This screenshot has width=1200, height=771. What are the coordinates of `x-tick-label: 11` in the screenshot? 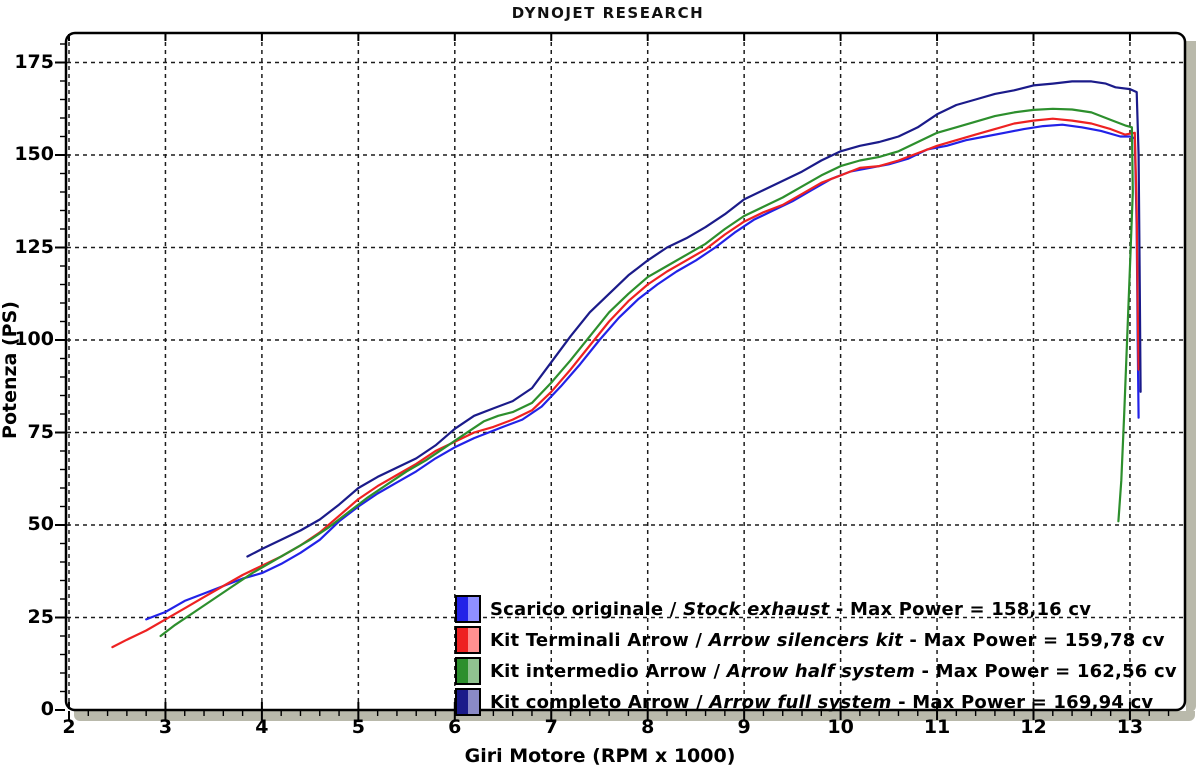 It's located at (937, 727).